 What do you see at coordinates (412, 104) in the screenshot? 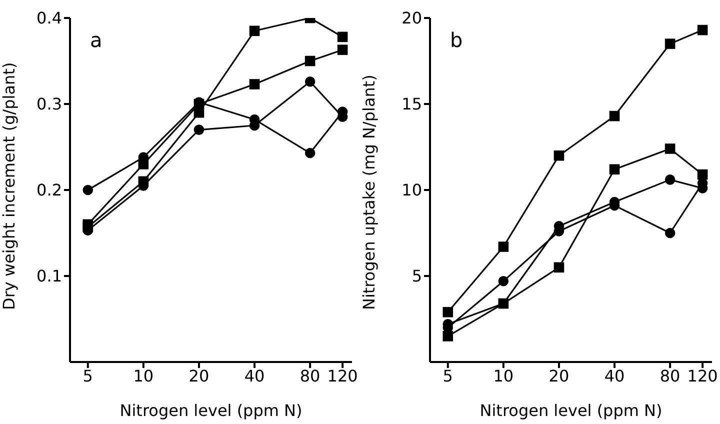
I see `y-tick-label: 15` at bounding box center [412, 104].